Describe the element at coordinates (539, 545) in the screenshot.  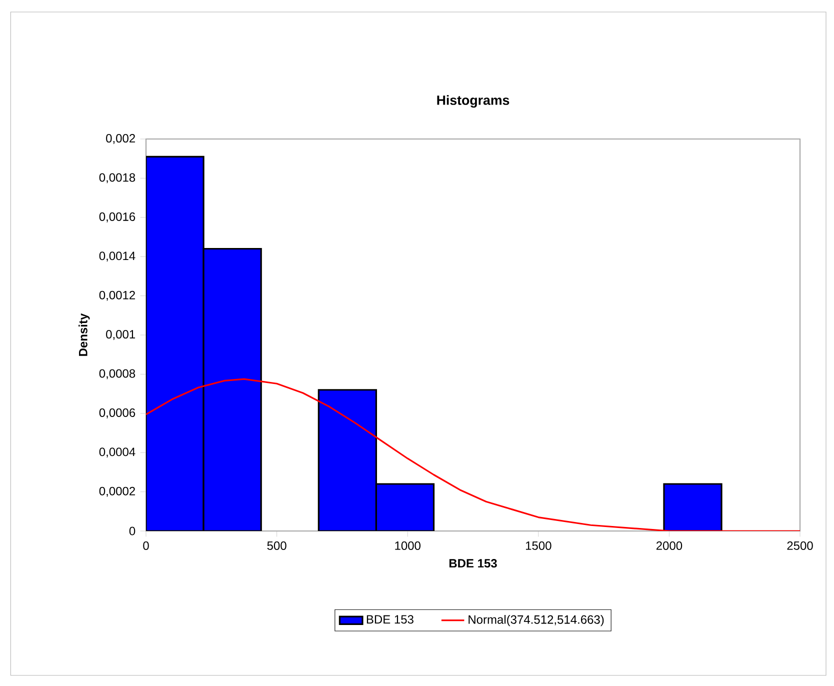
I see `x-tick-label: 1500` at that location.